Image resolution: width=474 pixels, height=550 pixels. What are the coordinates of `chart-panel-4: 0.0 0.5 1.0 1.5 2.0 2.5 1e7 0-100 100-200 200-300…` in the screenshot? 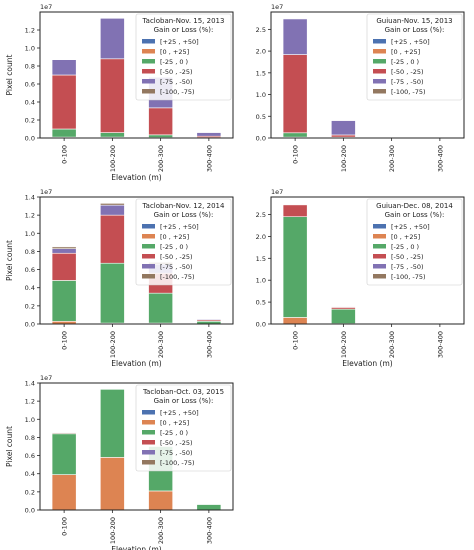 It's located at (360, 278).